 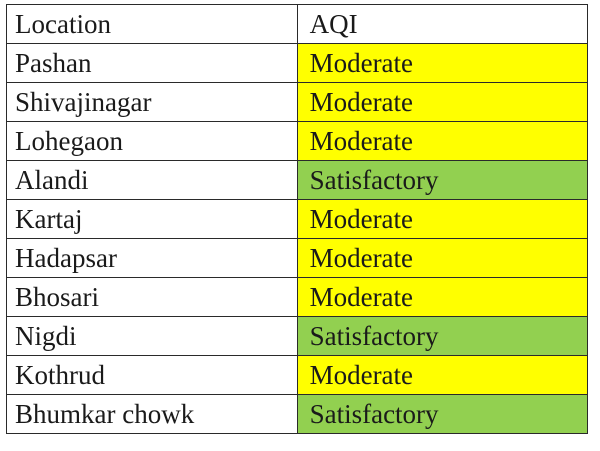 What do you see at coordinates (152, 258) in the screenshot?
I see `location-cell: Hadapsar` at bounding box center [152, 258].